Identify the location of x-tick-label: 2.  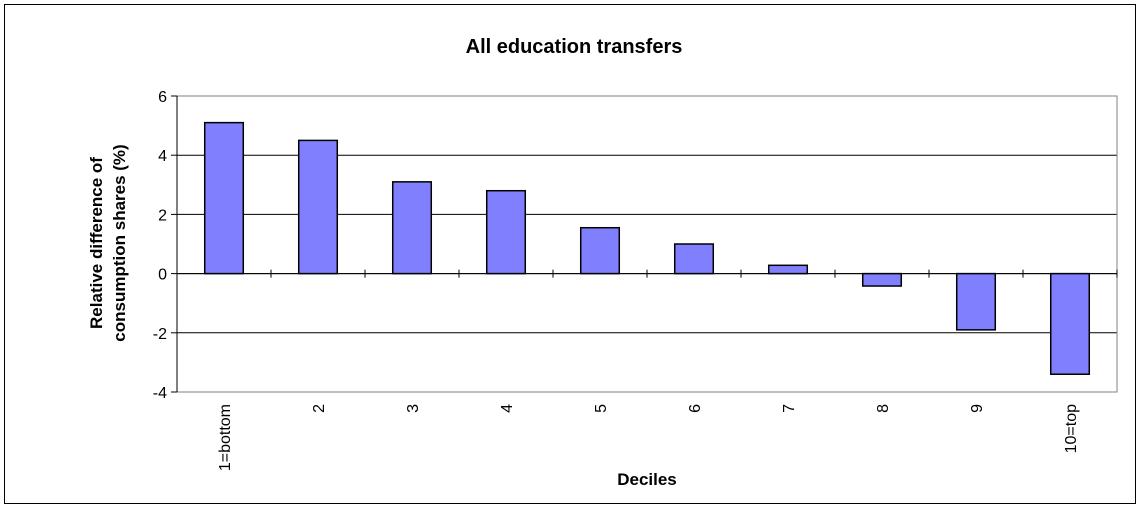
(319, 408).